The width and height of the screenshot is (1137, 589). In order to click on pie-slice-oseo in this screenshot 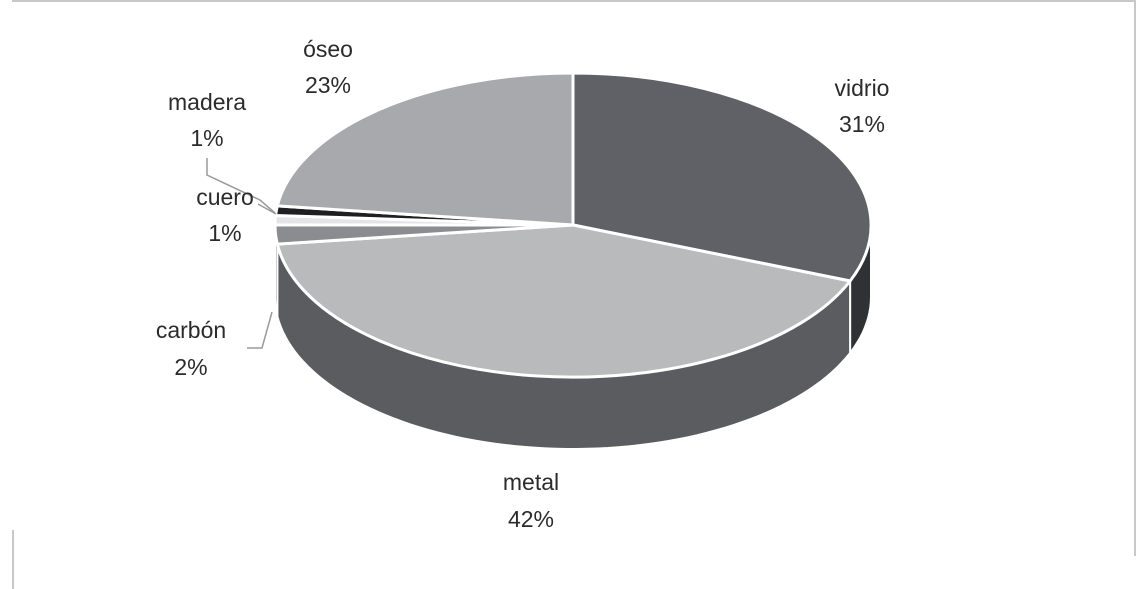, I will do `click(425, 149)`.